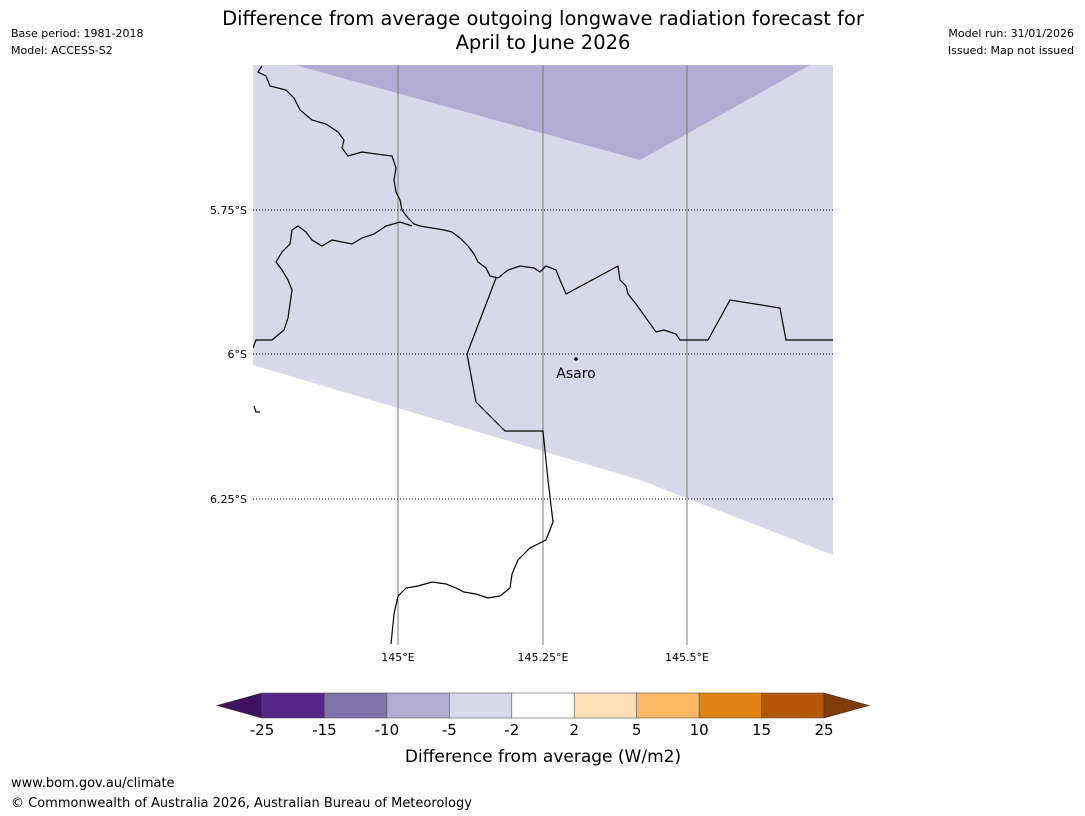 The height and width of the screenshot is (816, 1085). I want to click on province-border-south, so click(472, 461).